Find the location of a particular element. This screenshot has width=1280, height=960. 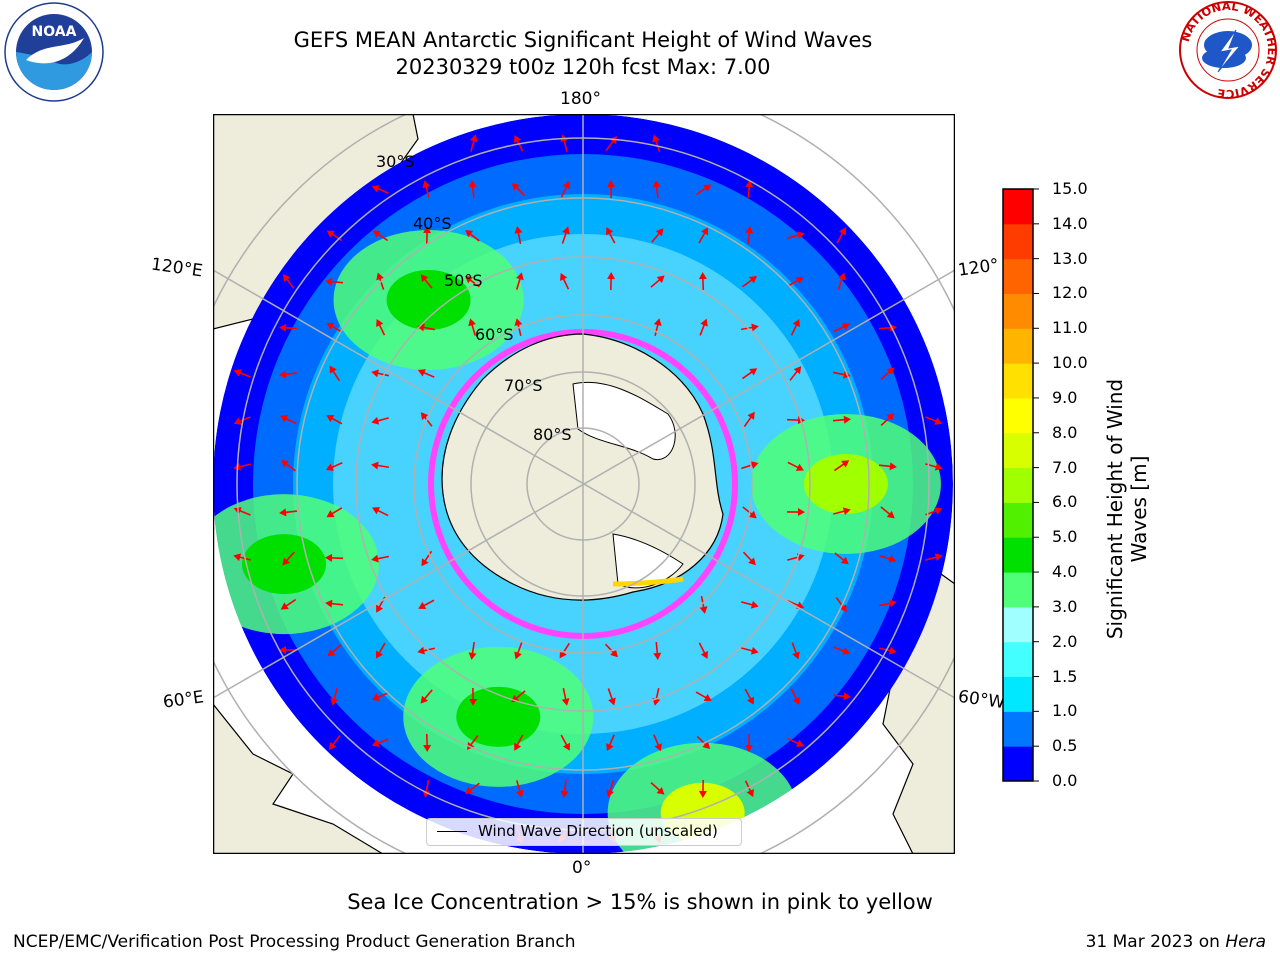

colorbar-tick-label: 8.0 is located at coordinates (1065, 432).